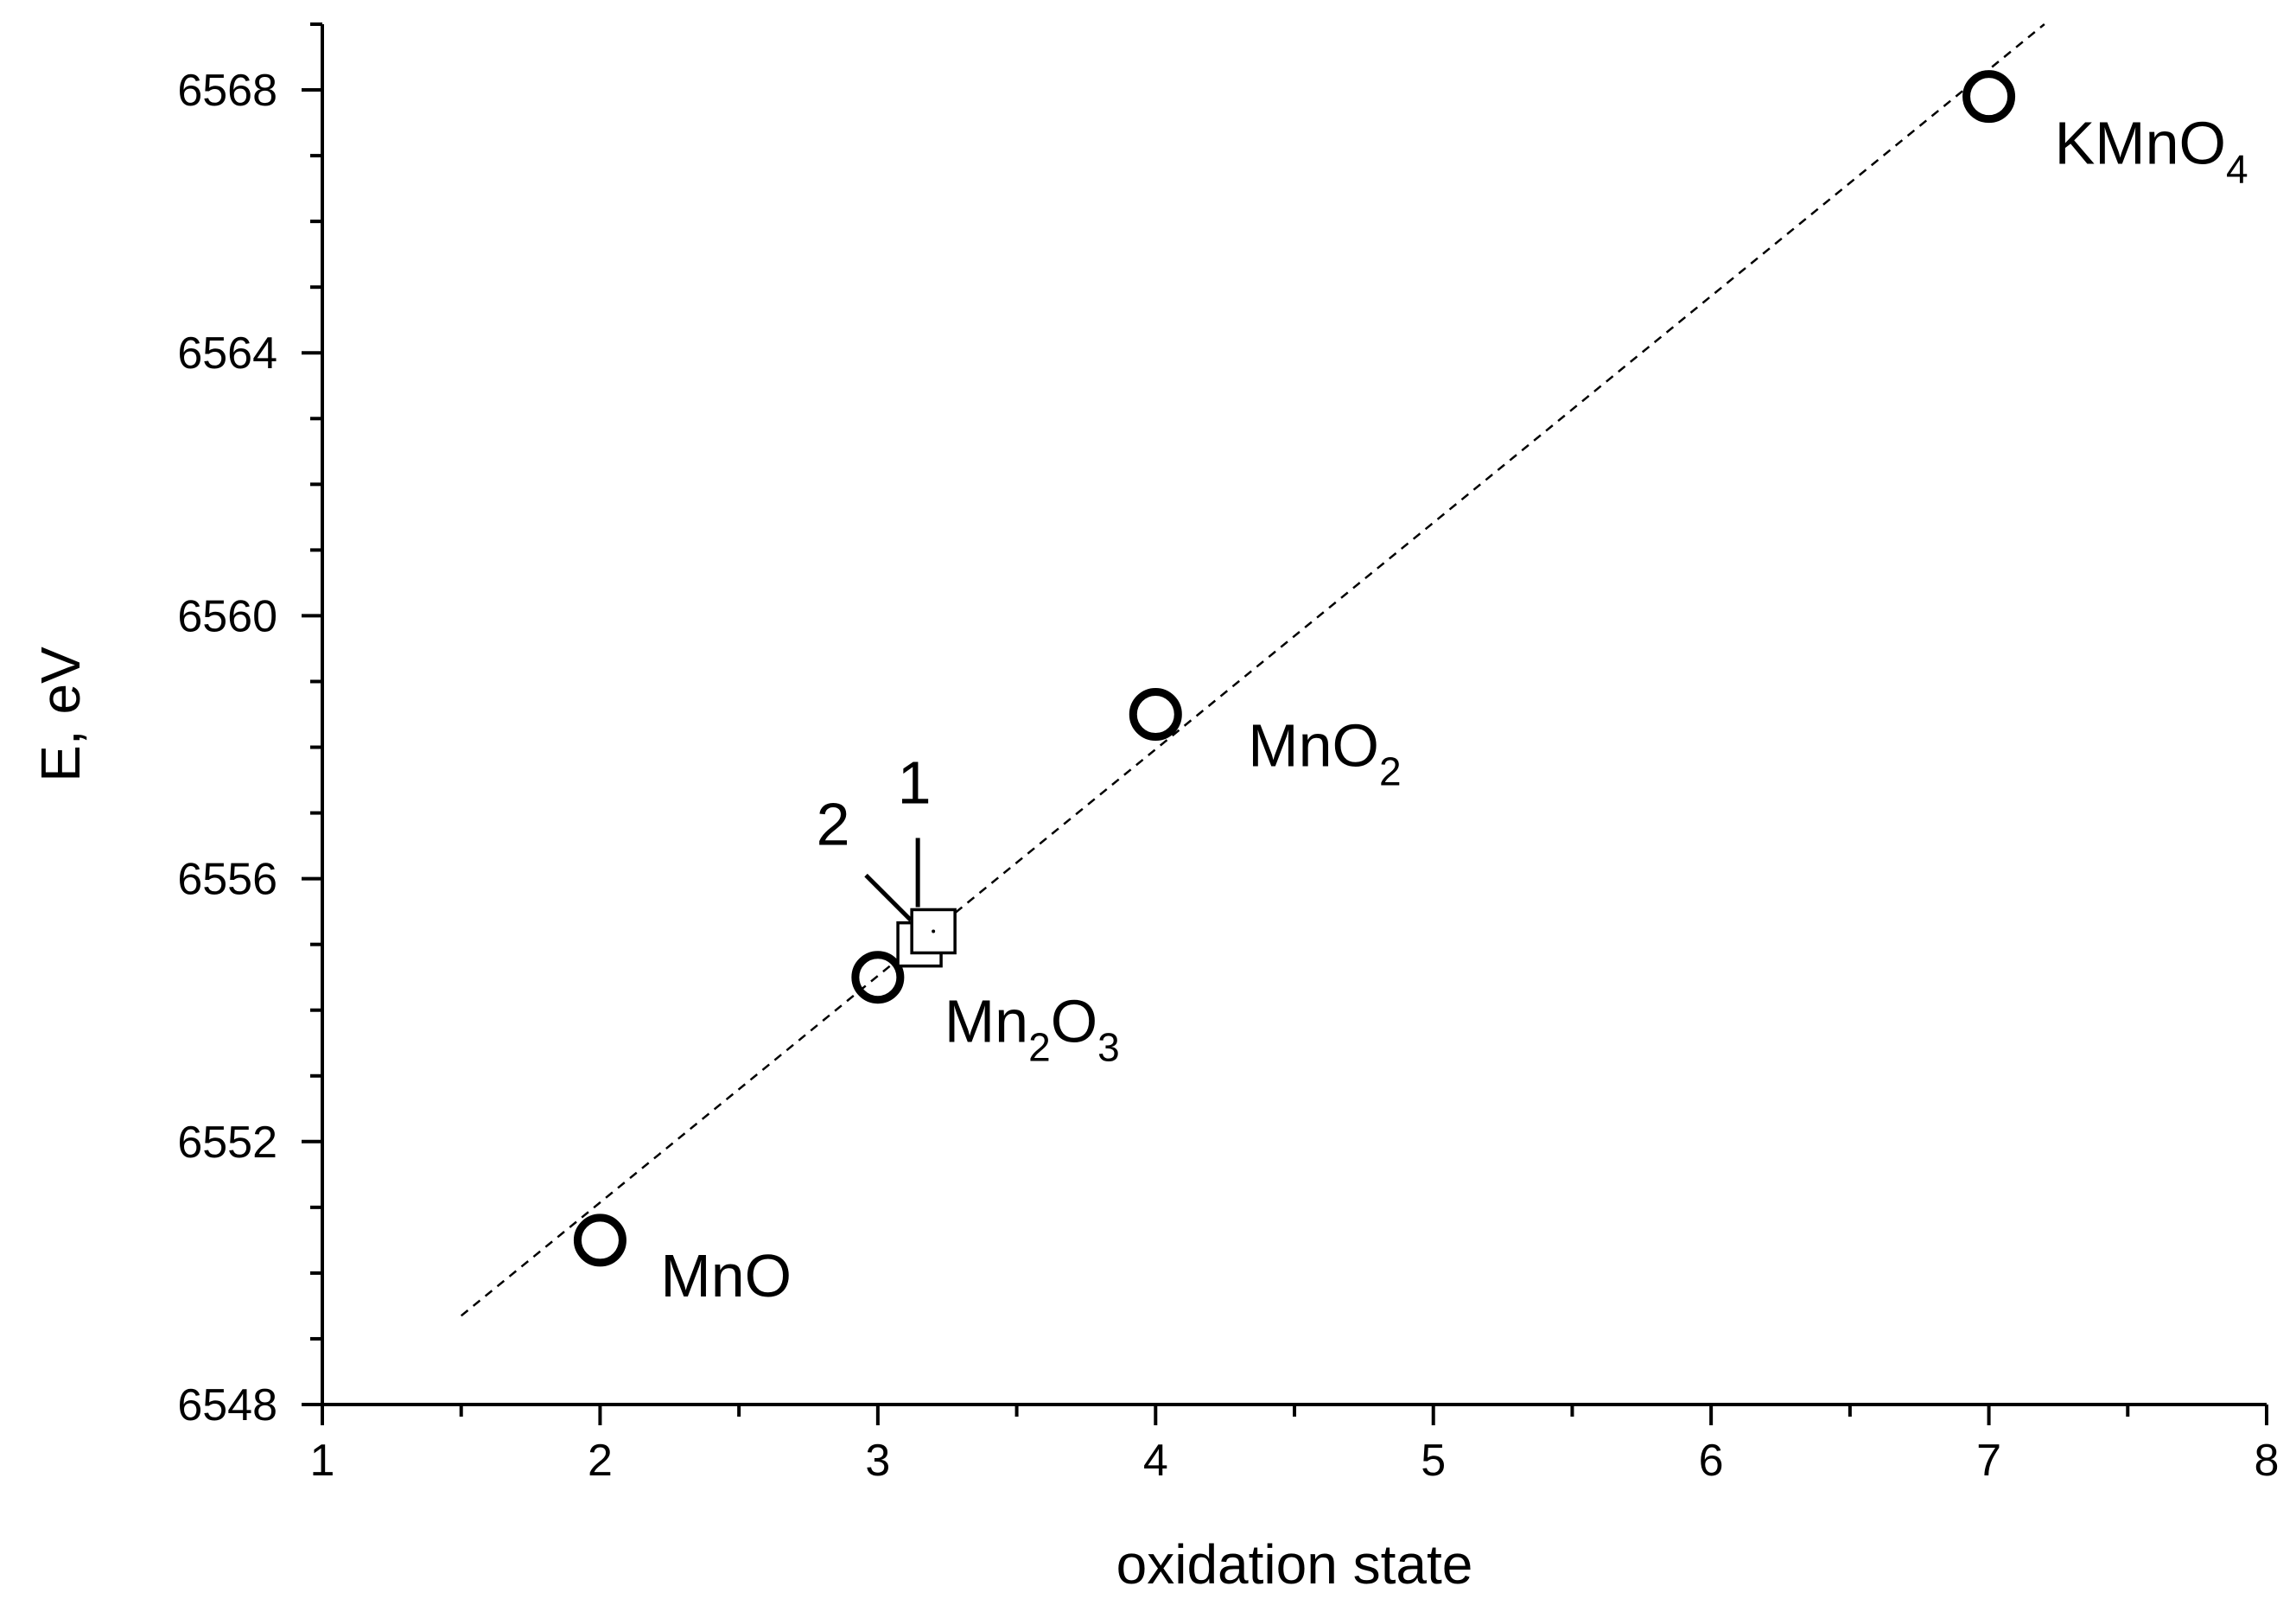 The image size is (2296, 1599). I want to click on y-axis-title: E, eV, so click(60, 715).